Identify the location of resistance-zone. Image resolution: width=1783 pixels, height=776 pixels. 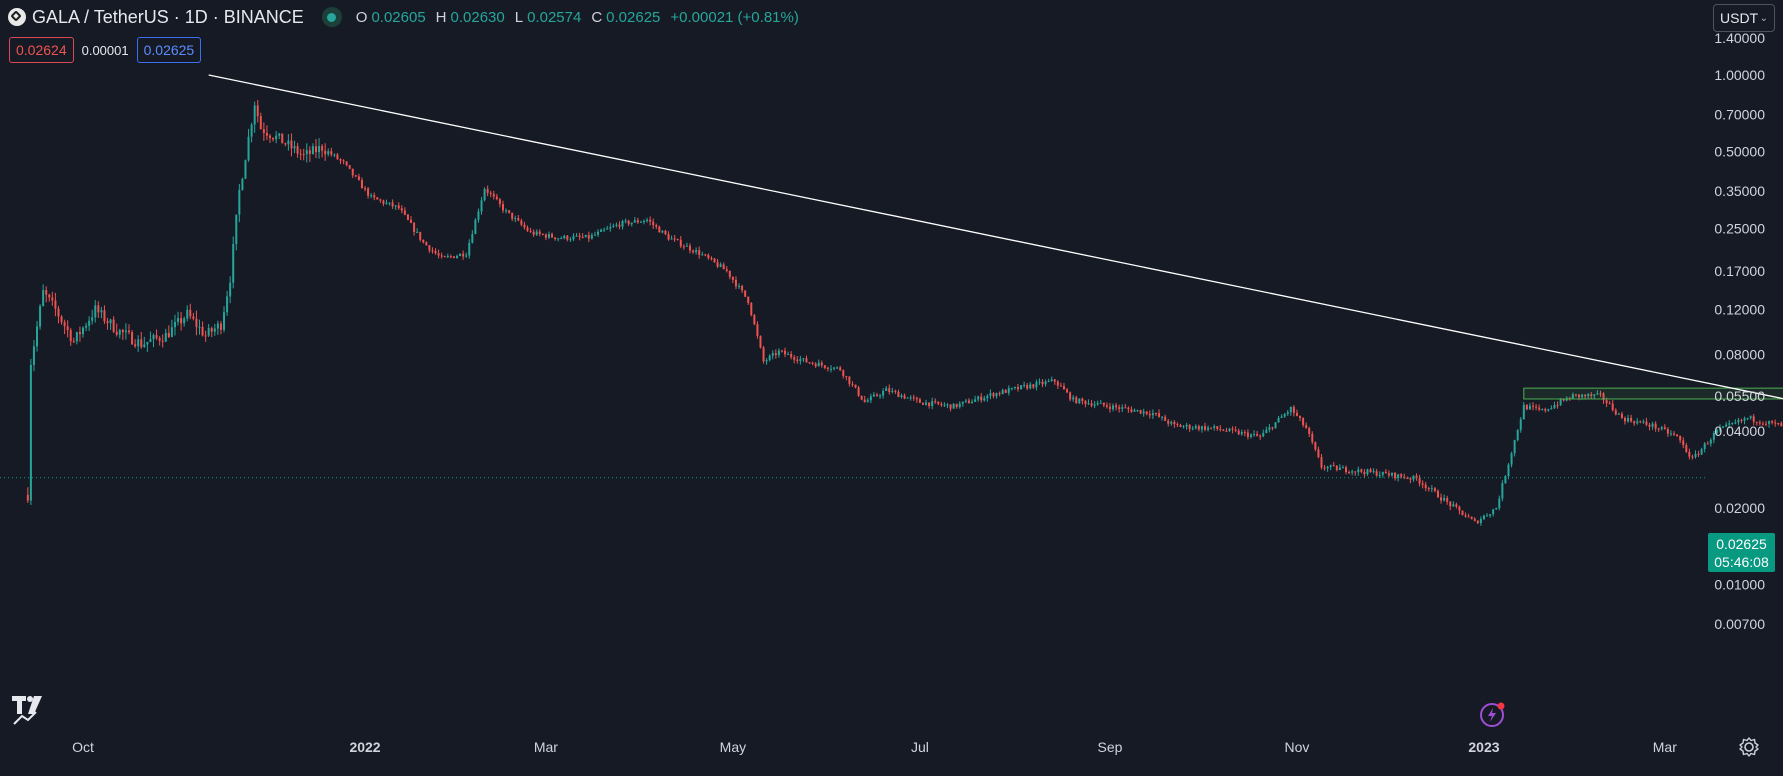
(1653, 393).